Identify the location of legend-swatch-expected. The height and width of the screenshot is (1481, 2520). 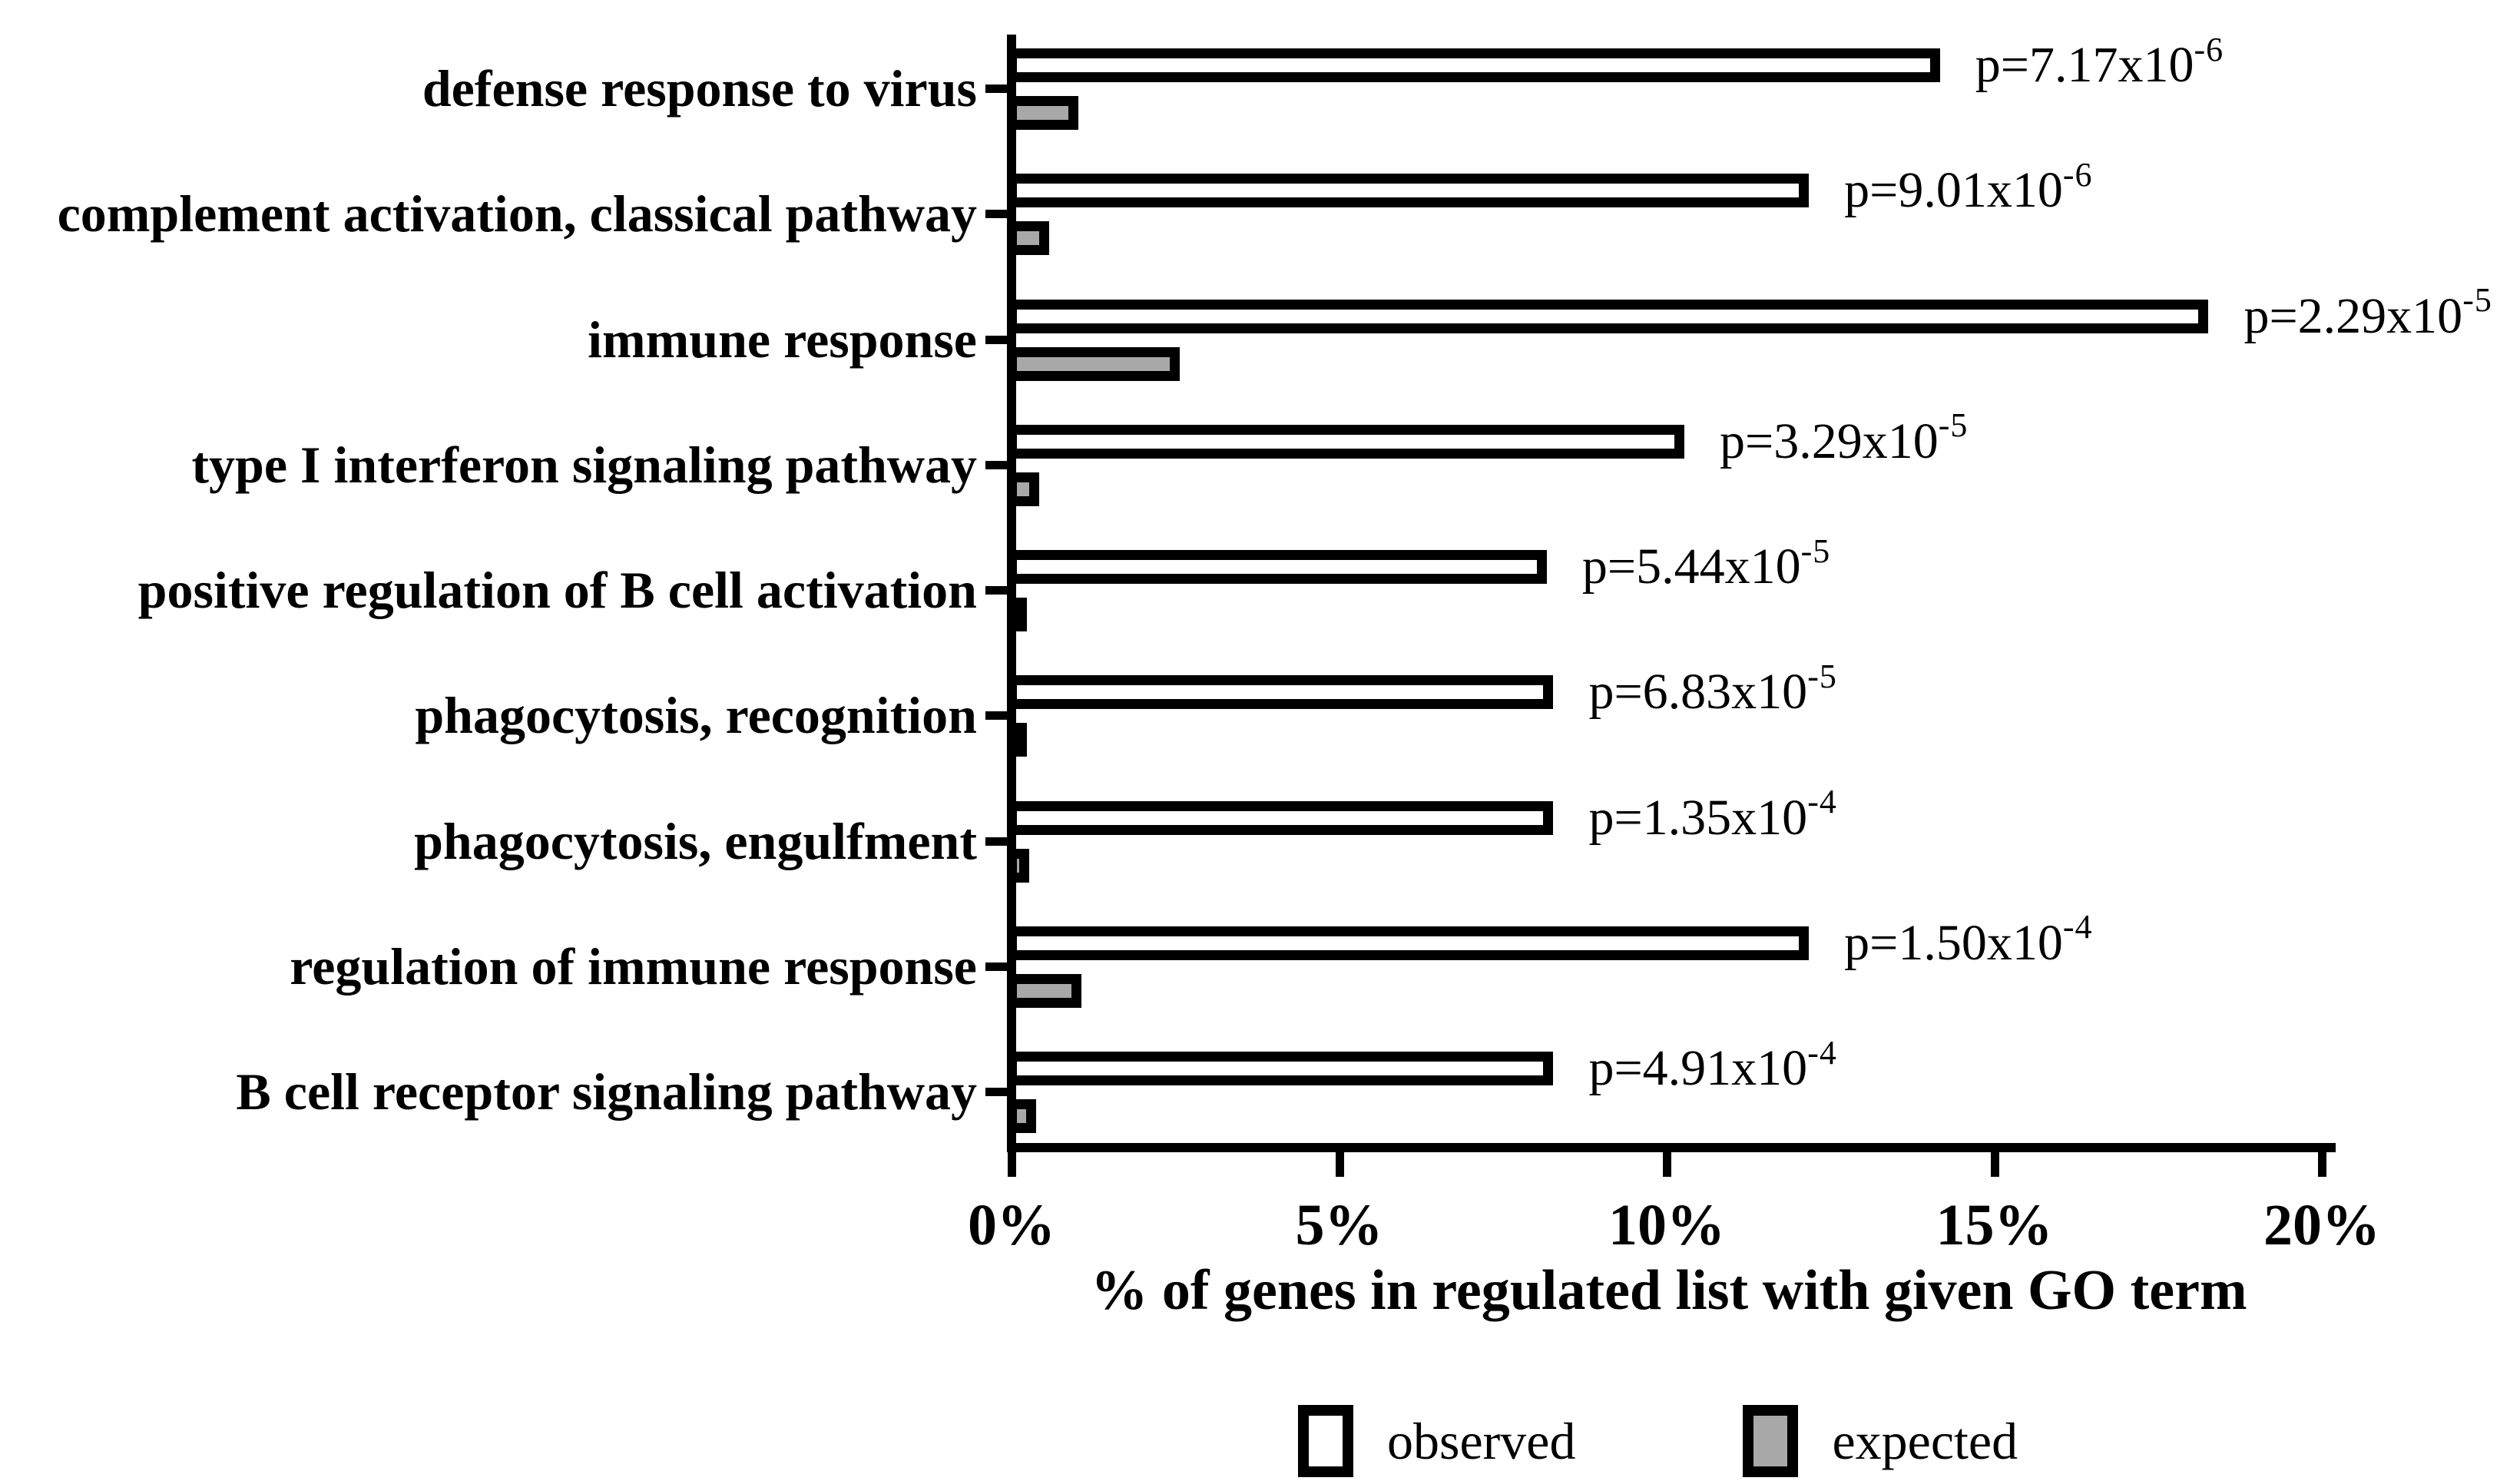
(1771, 1441).